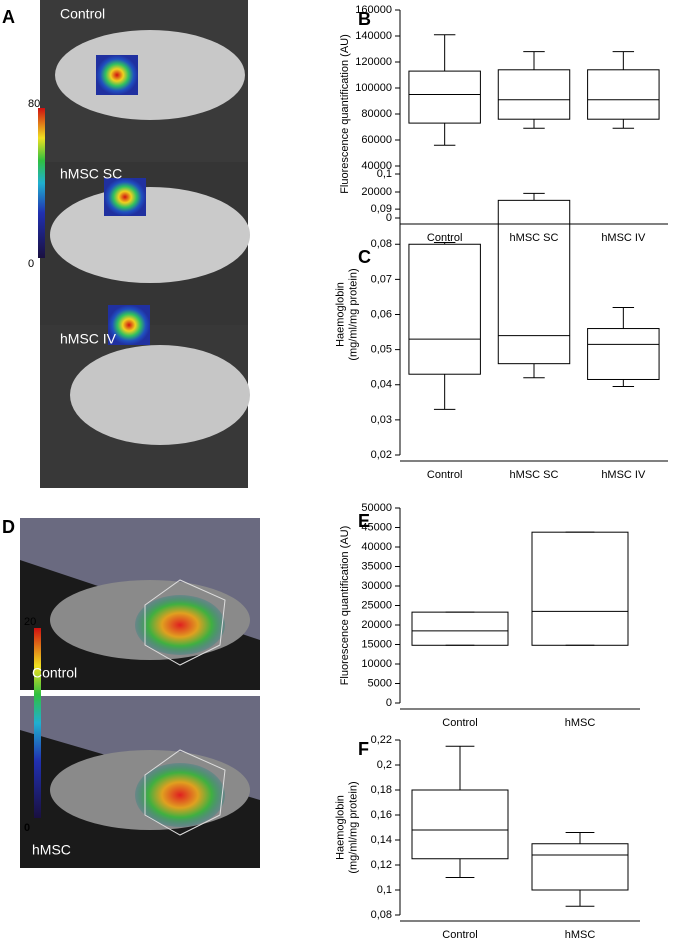  Describe the element at coordinates (381, 740) in the screenshot. I see `y-tick-label: 0,22` at that location.